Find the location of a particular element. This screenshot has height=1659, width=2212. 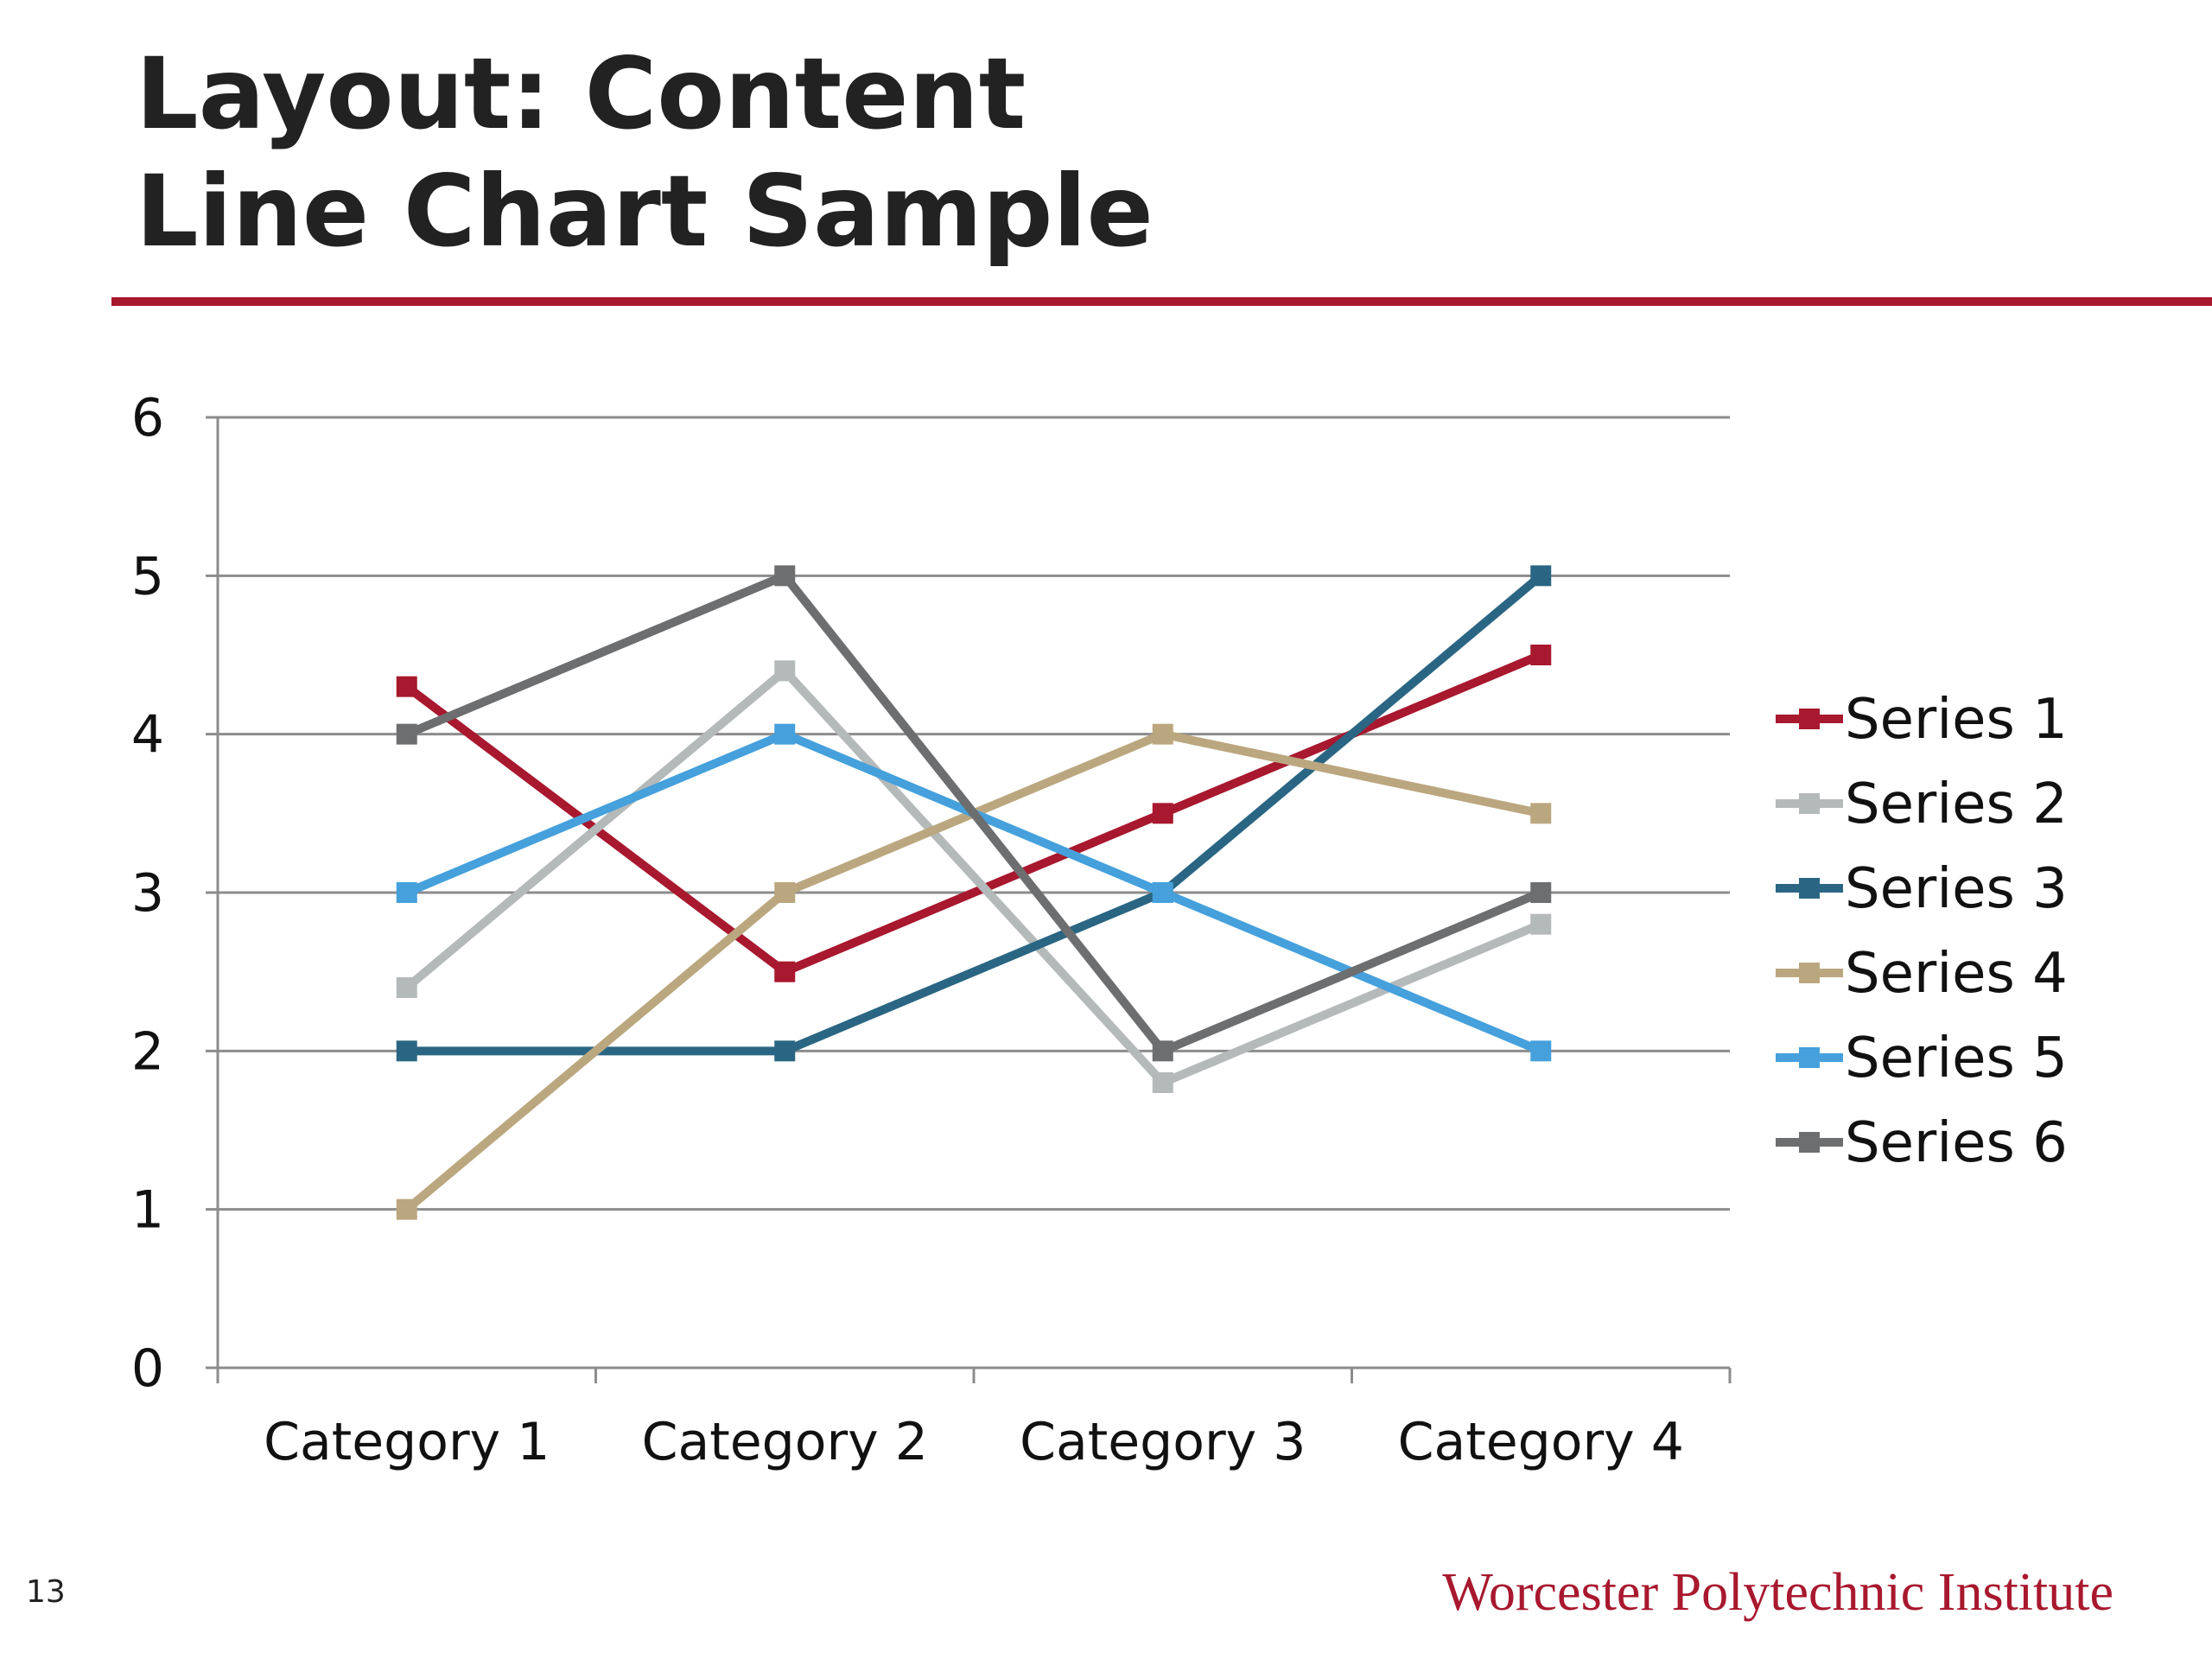

legend-item: Series 5 is located at coordinates (1922, 1058).